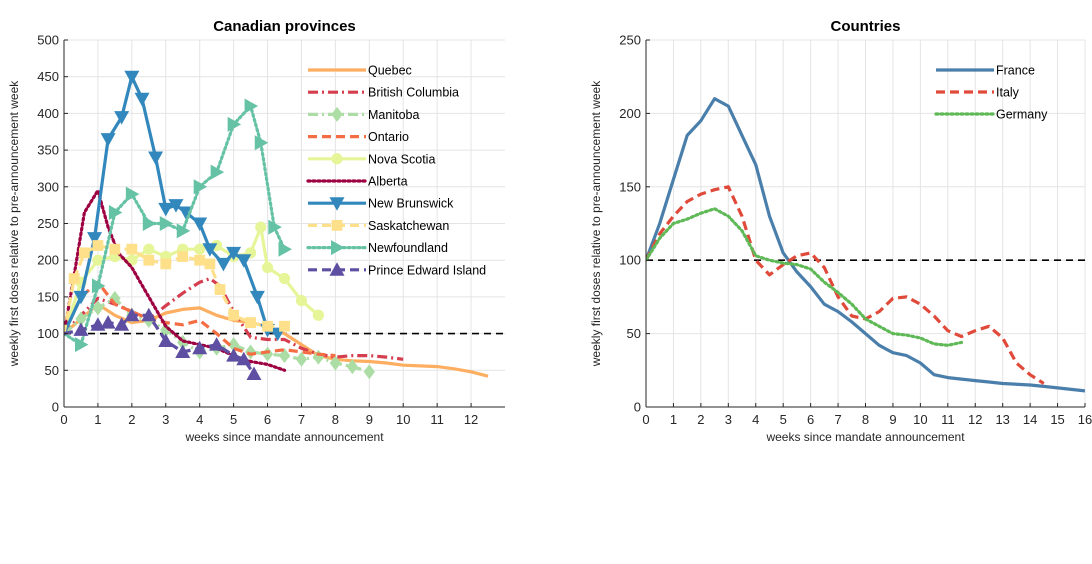  What do you see at coordinates (48, 40) in the screenshot?
I see `y-tick-label: 500` at bounding box center [48, 40].